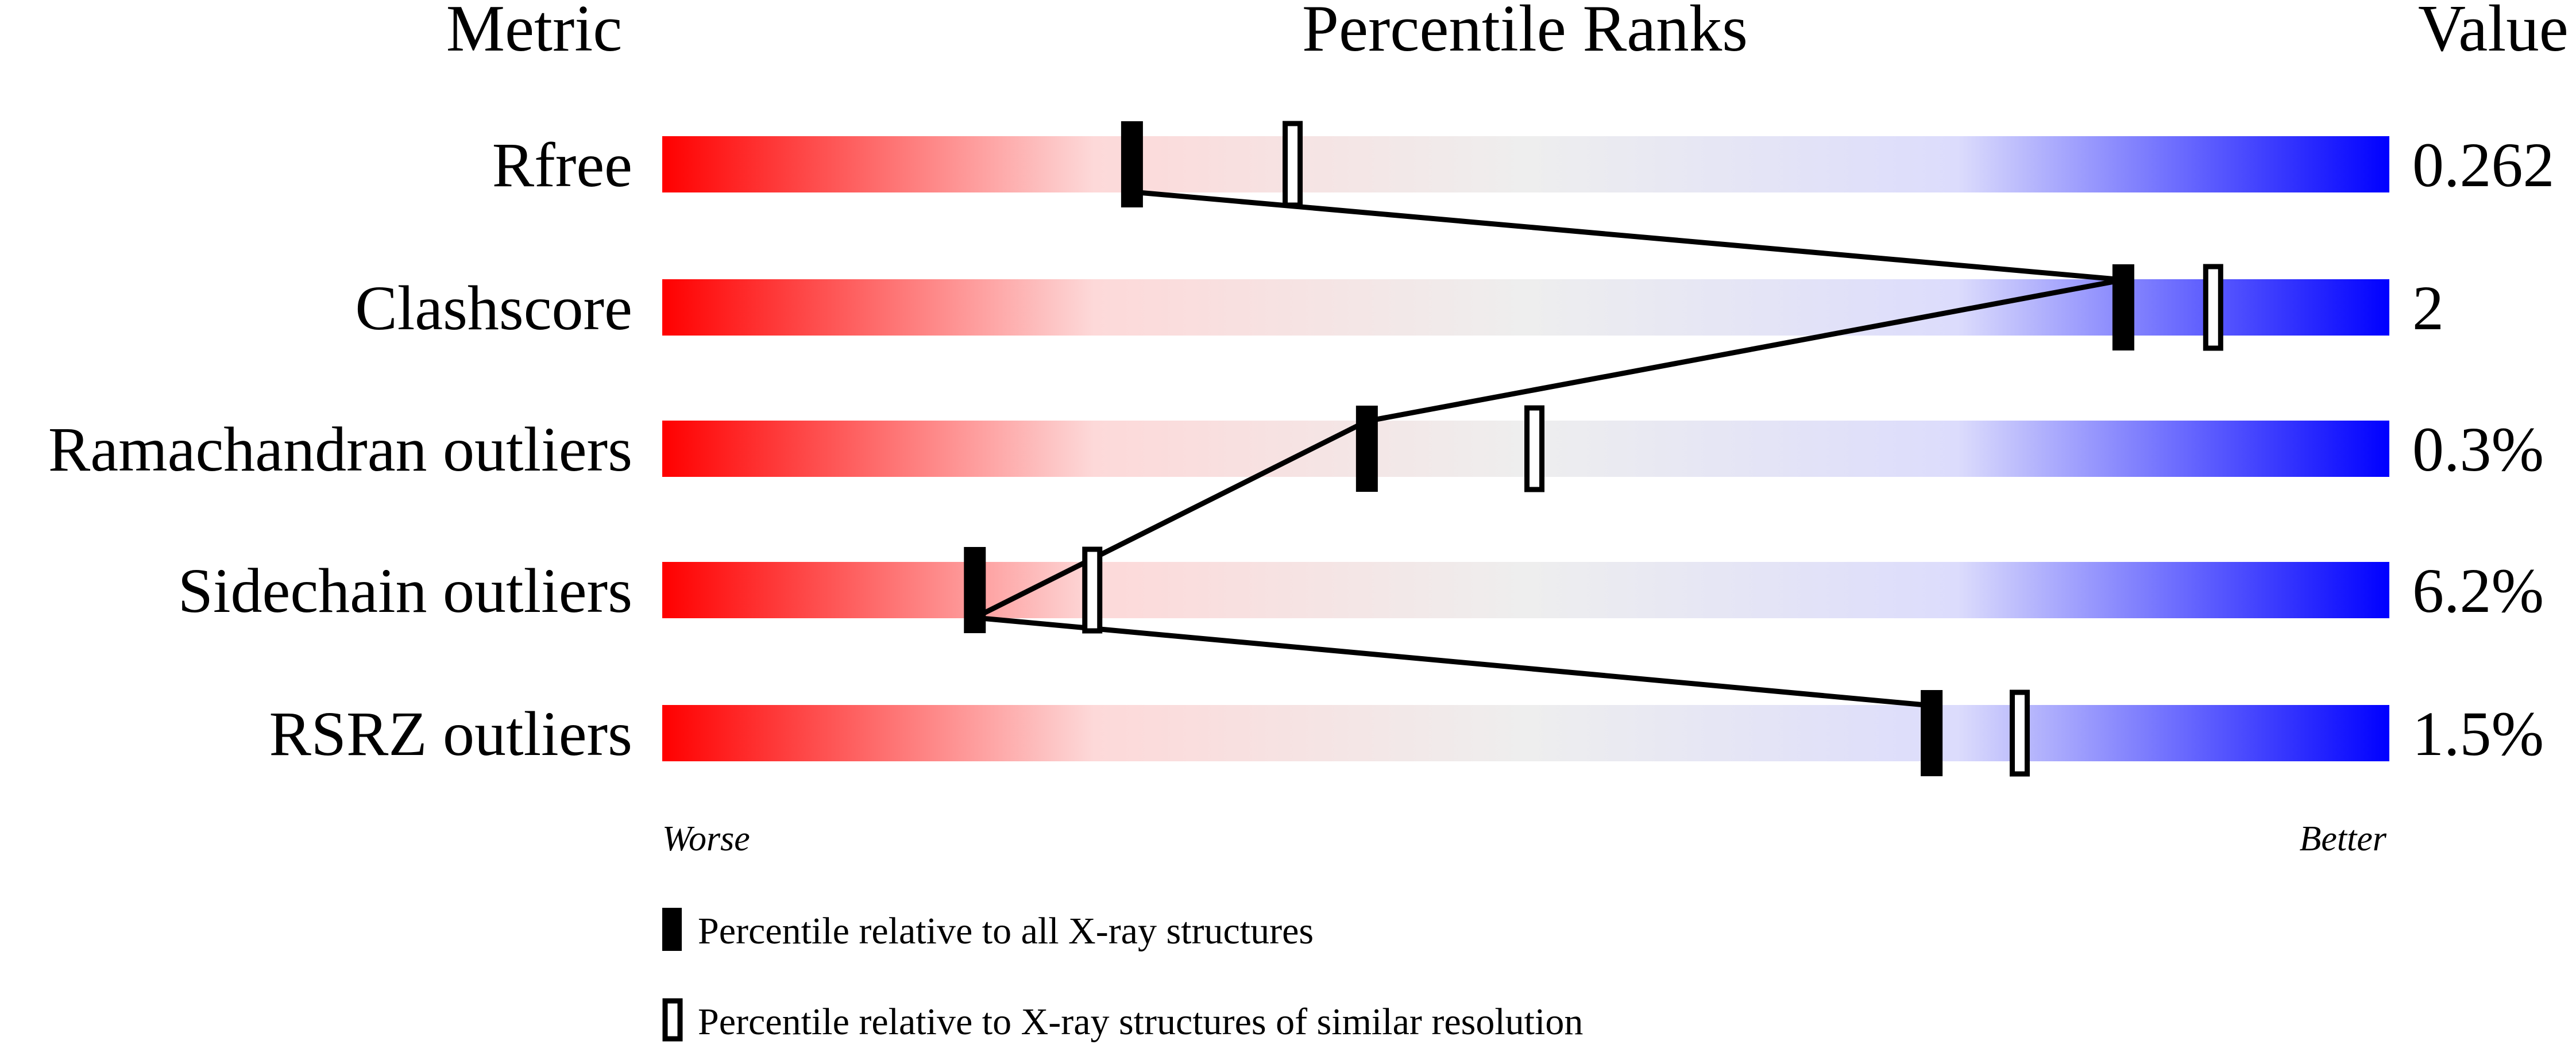  I want to click on metric-value: 0.3%, so click(2478, 449).